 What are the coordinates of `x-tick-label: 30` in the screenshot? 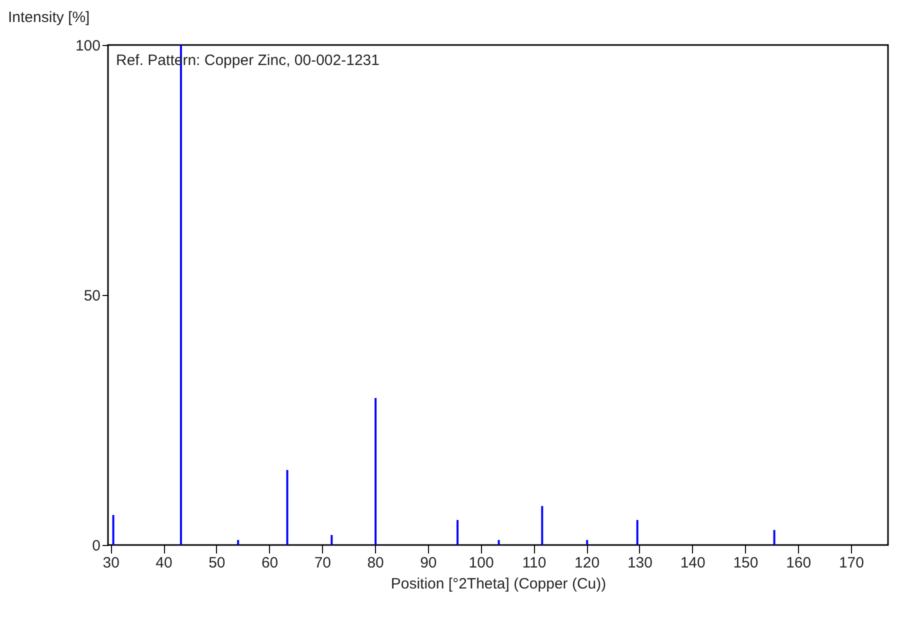 It's located at (111, 563).